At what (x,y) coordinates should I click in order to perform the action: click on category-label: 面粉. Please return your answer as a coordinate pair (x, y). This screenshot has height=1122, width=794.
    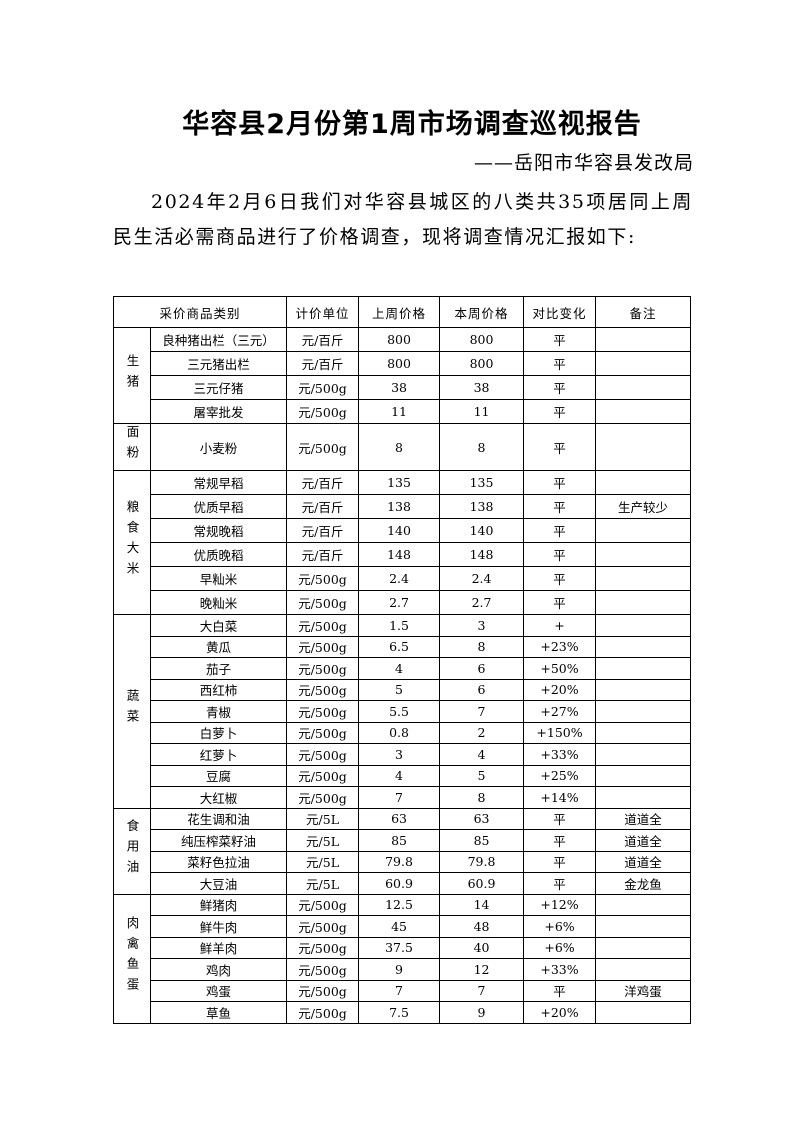
    Looking at the image, I should click on (132, 445).